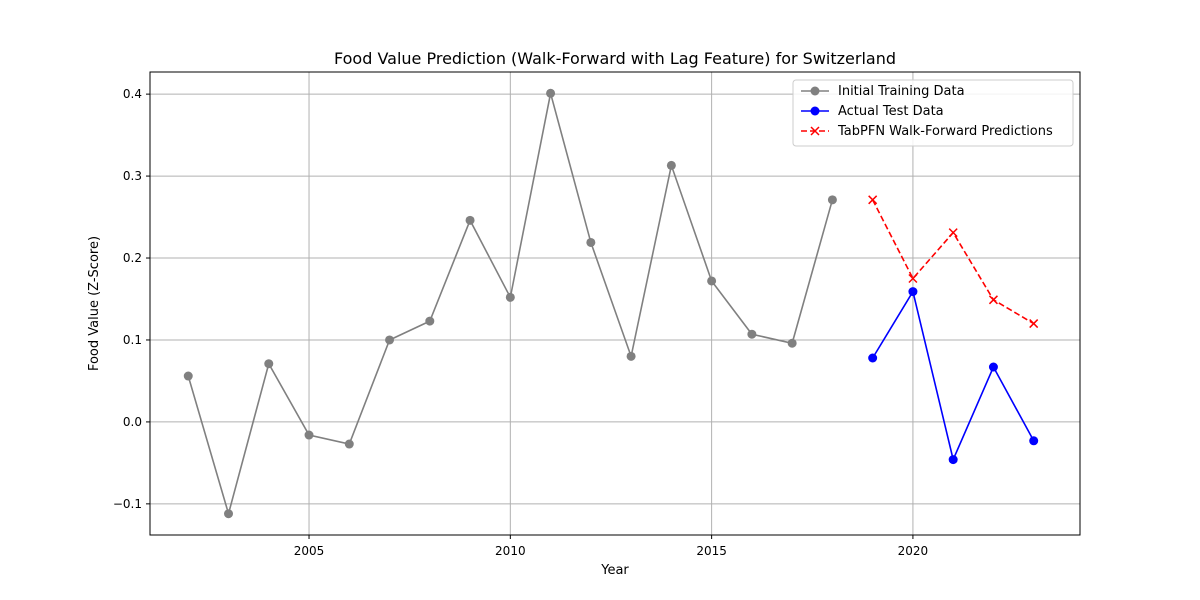 Image resolution: width=1200 pixels, height=600 pixels. Describe the element at coordinates (309, 551) in the screenshot. I see `x-tick-label: 2005` at that location.